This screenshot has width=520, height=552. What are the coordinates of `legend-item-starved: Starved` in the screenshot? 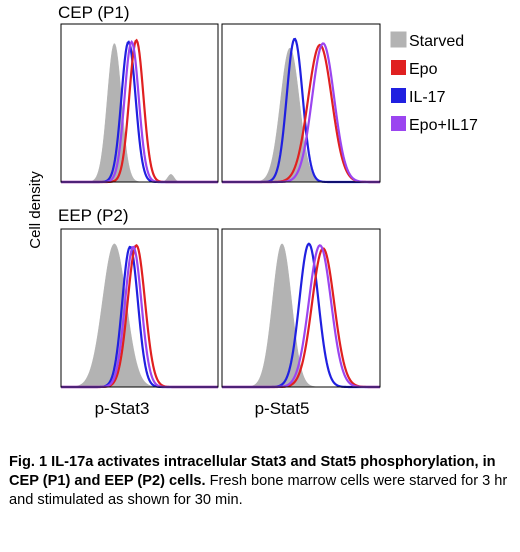 It's located at (427, 40).